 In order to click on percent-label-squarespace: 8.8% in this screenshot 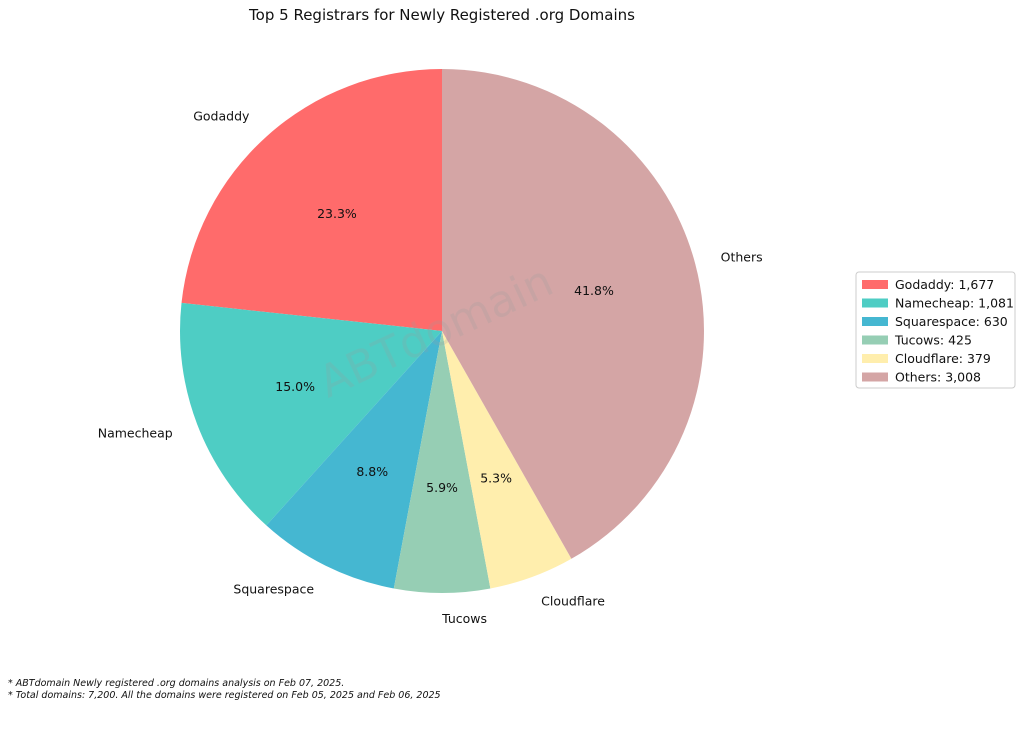, I will do `click(372, 471)`.